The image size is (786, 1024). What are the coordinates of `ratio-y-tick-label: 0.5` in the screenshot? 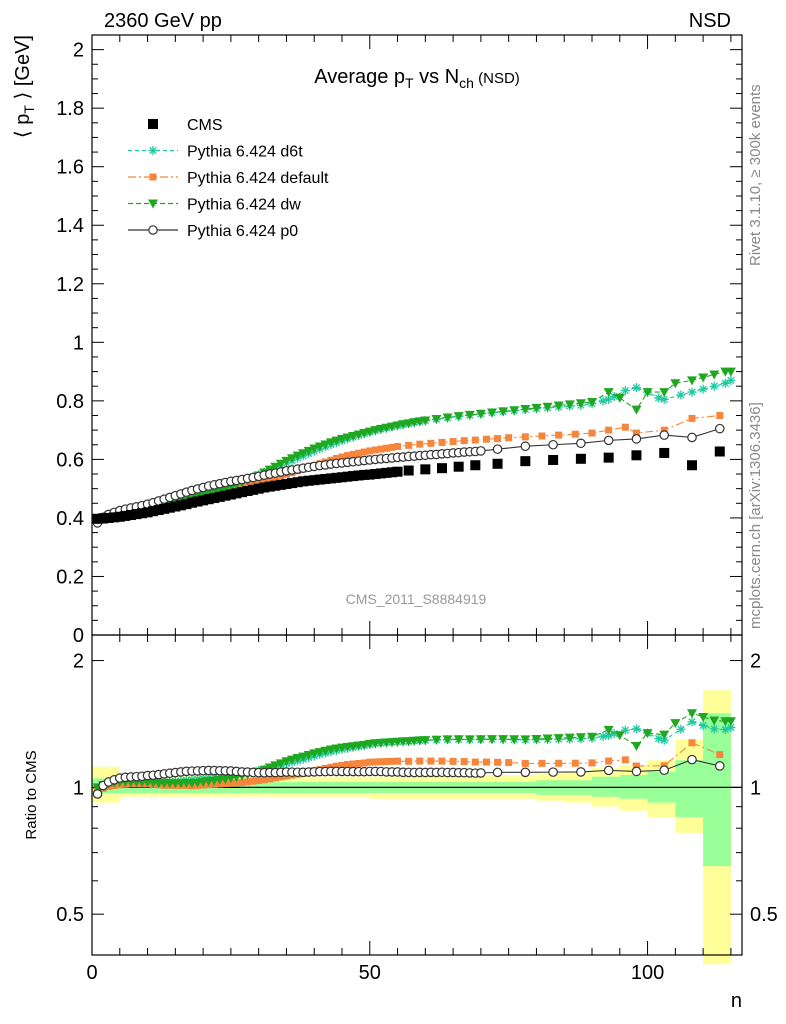 It's located at (70, 915).